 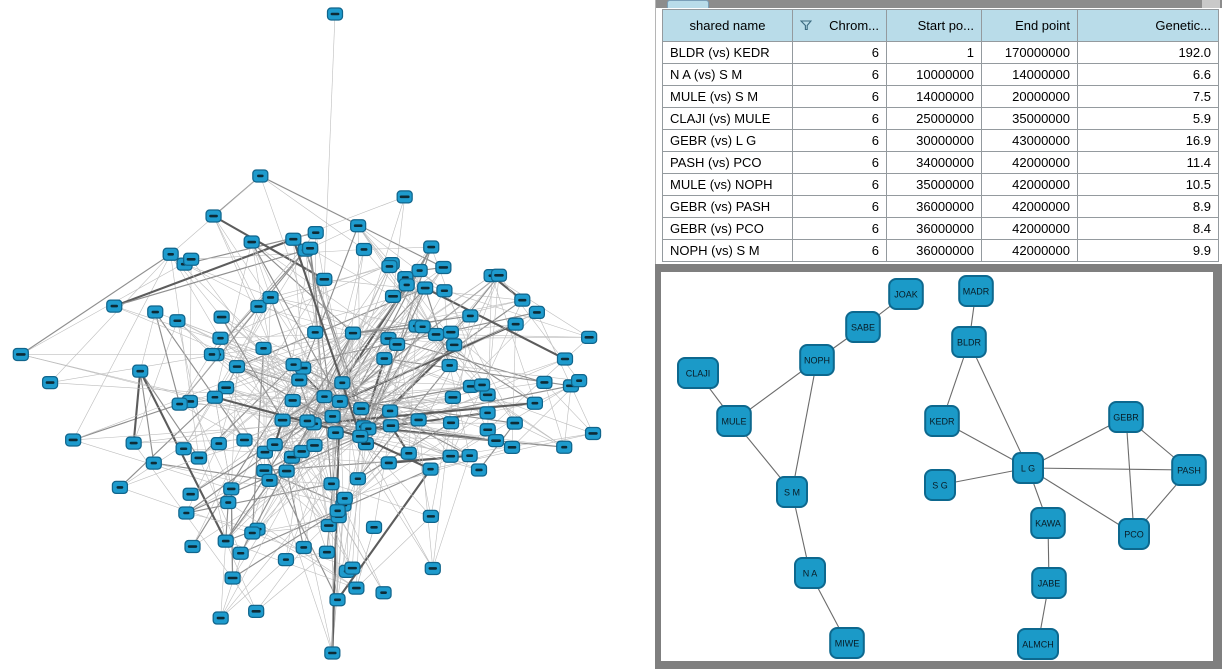 I want to click on table-row-8: GEBR (vs) PCO 6 36000000 42000000 8.4, so click(x=940, y=228).